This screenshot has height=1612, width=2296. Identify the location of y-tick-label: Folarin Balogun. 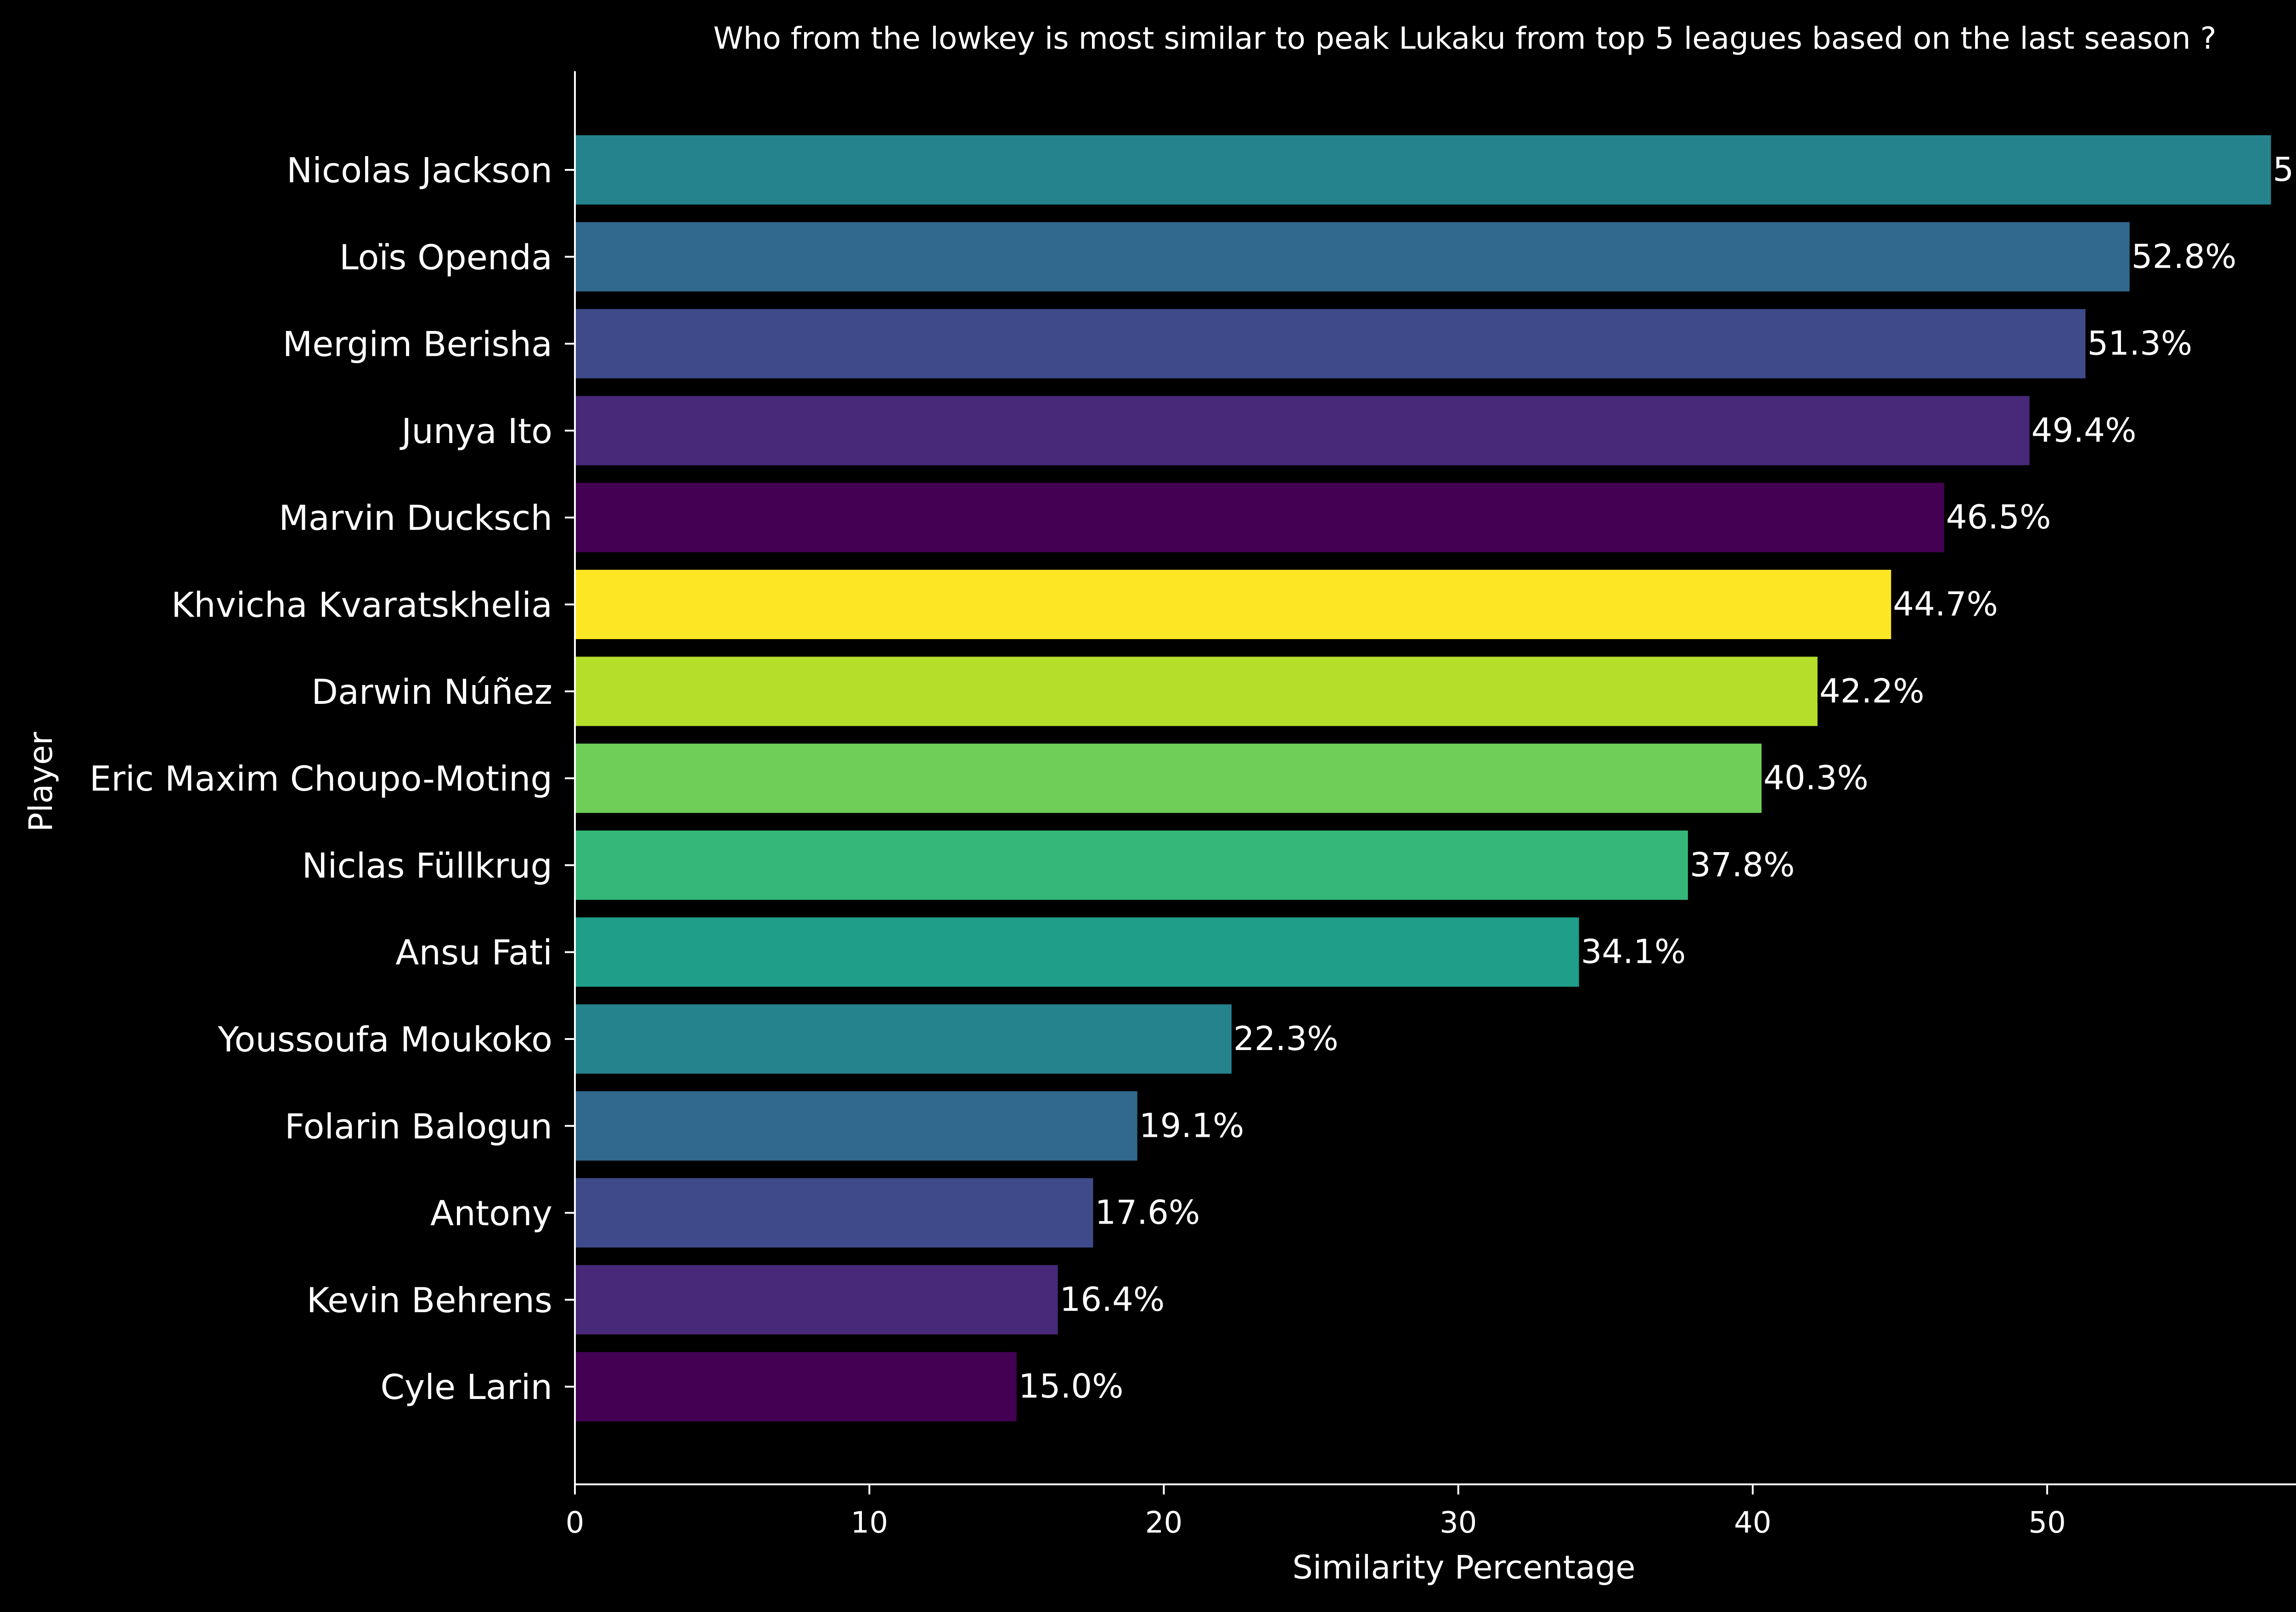
(419, 1126).